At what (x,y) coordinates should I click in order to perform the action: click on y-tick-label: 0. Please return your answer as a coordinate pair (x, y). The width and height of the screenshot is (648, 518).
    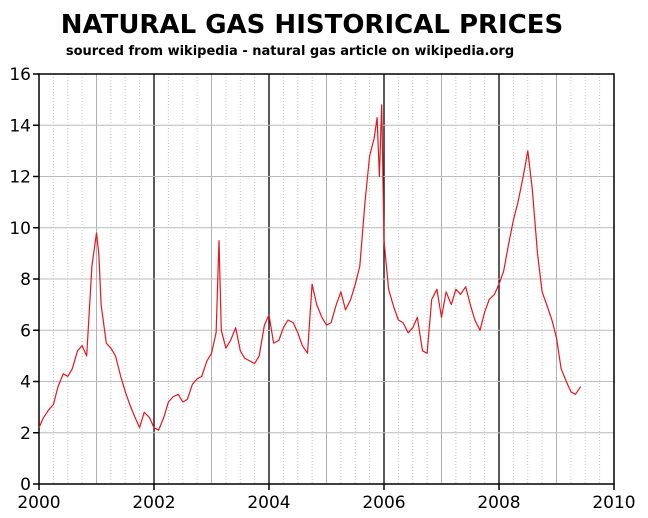
    Looking at the image, I should click on (25, 485).